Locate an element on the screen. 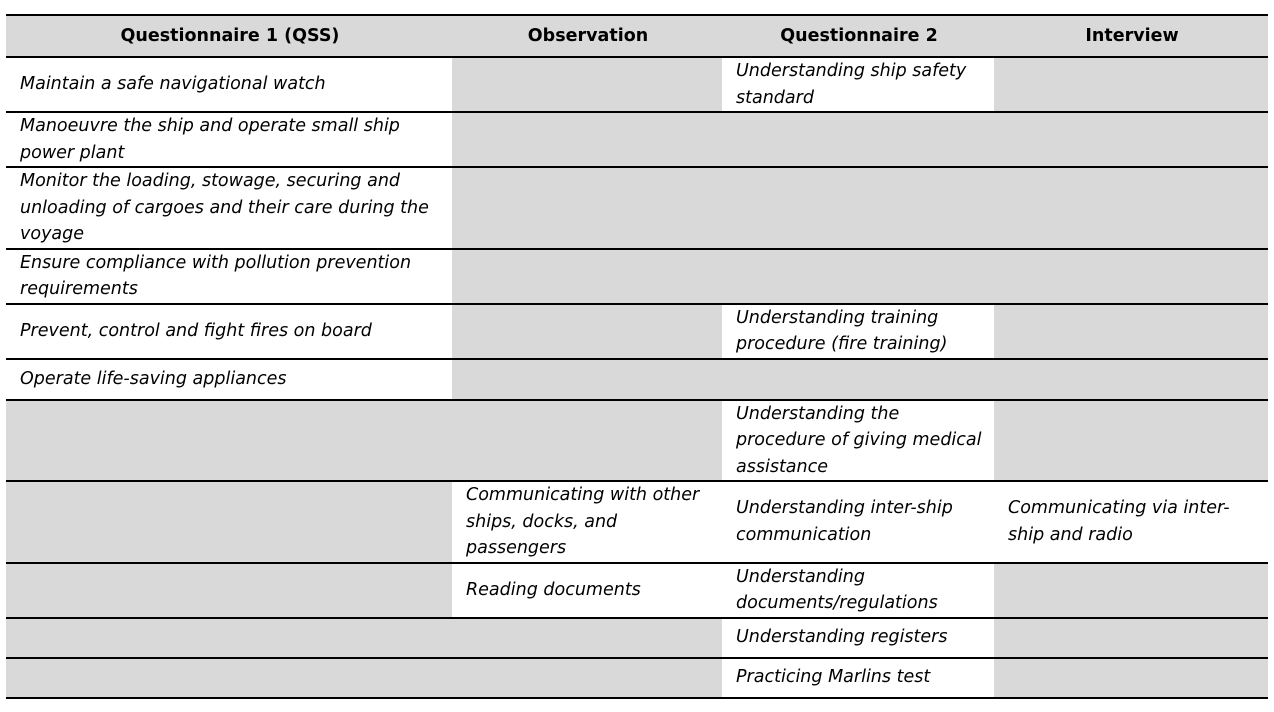 The image size is (1274, 712). observation-cell: Reading documents is located at coordinates (587, 590).